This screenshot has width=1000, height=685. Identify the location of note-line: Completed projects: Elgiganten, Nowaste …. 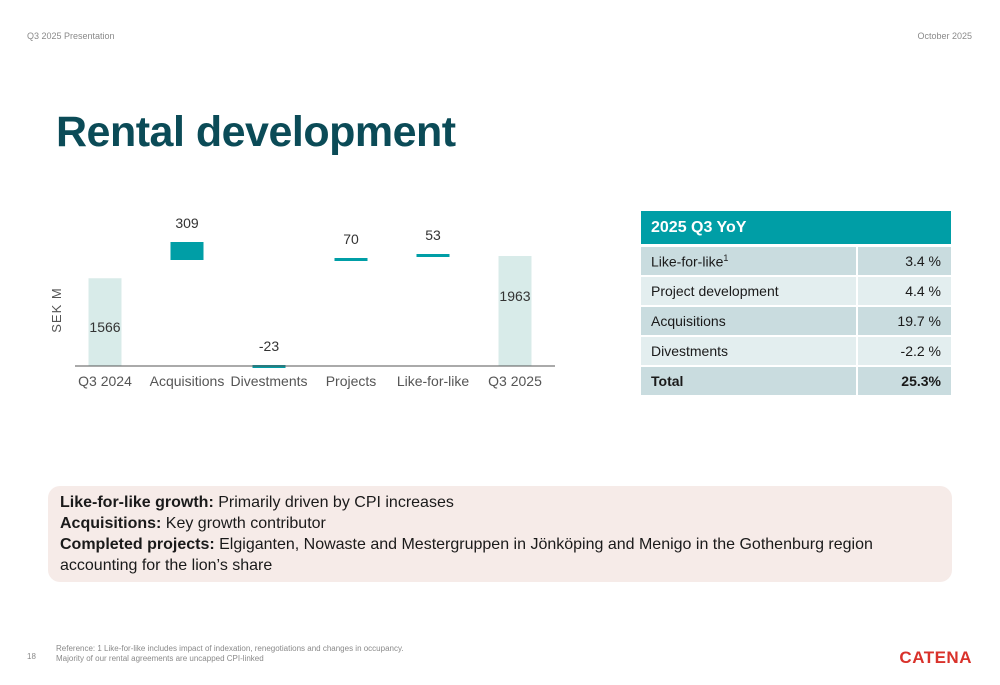
(466, 555).